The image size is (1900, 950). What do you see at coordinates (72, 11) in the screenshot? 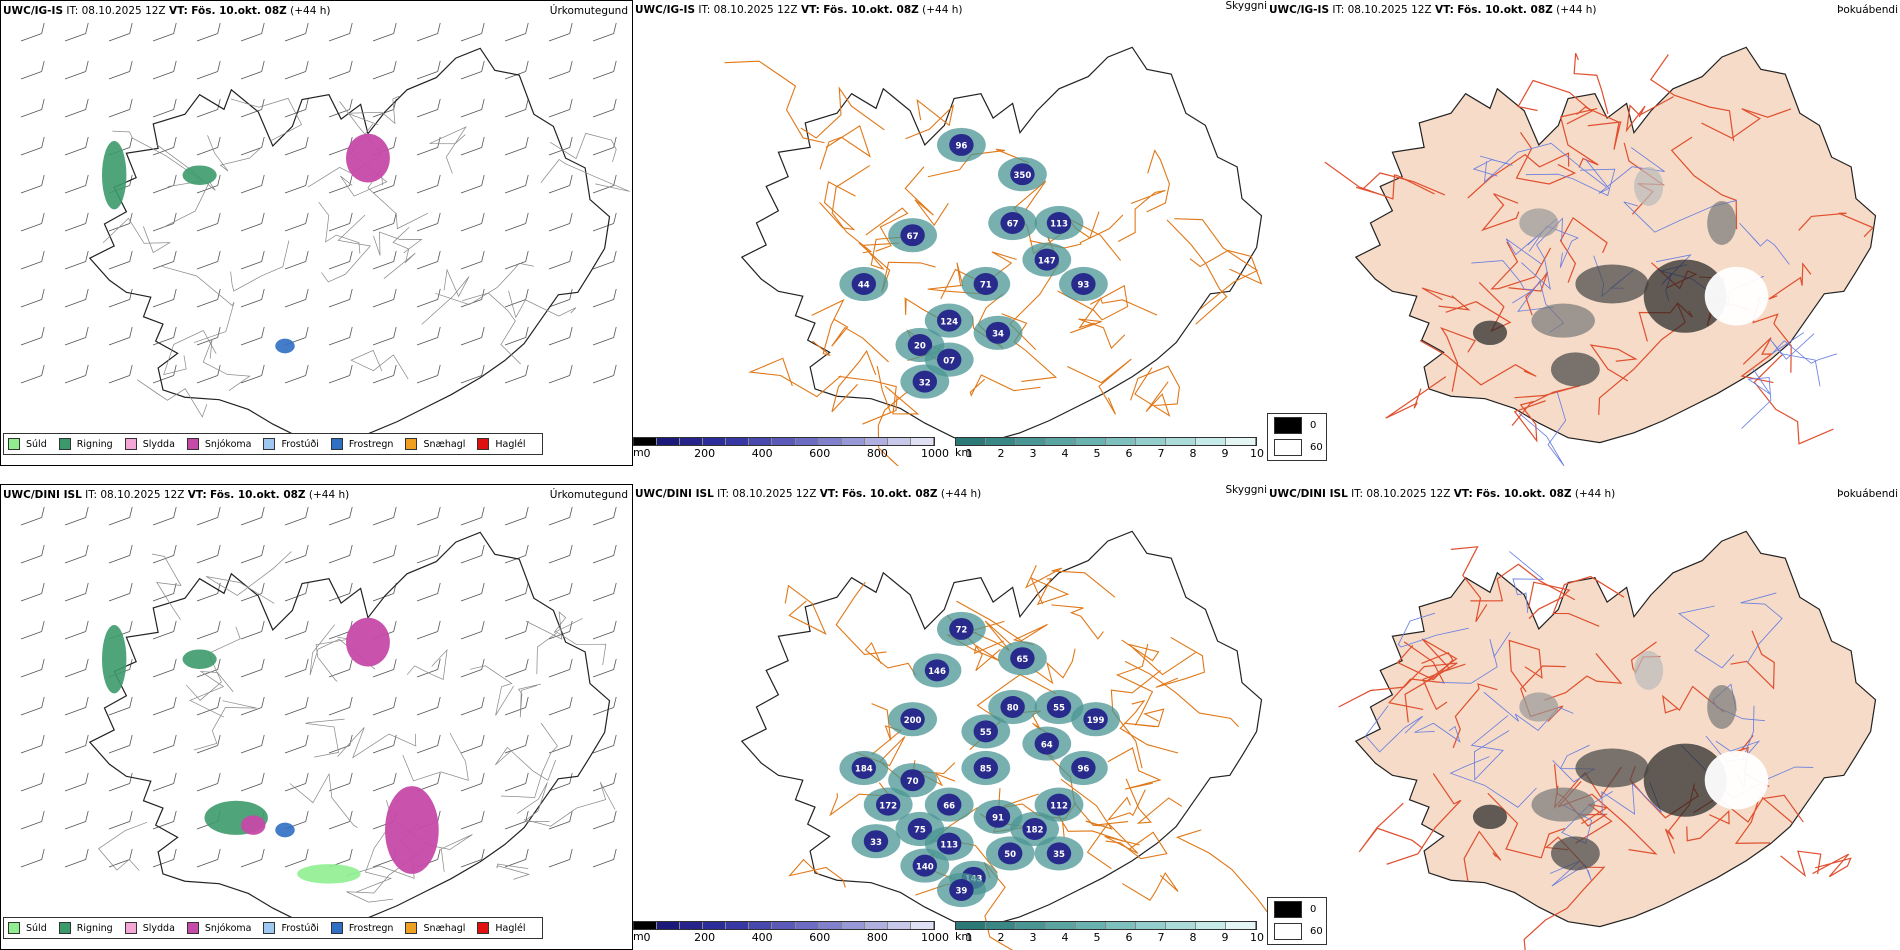
I see `it-label: IT:` at bounding box center [72, 11].